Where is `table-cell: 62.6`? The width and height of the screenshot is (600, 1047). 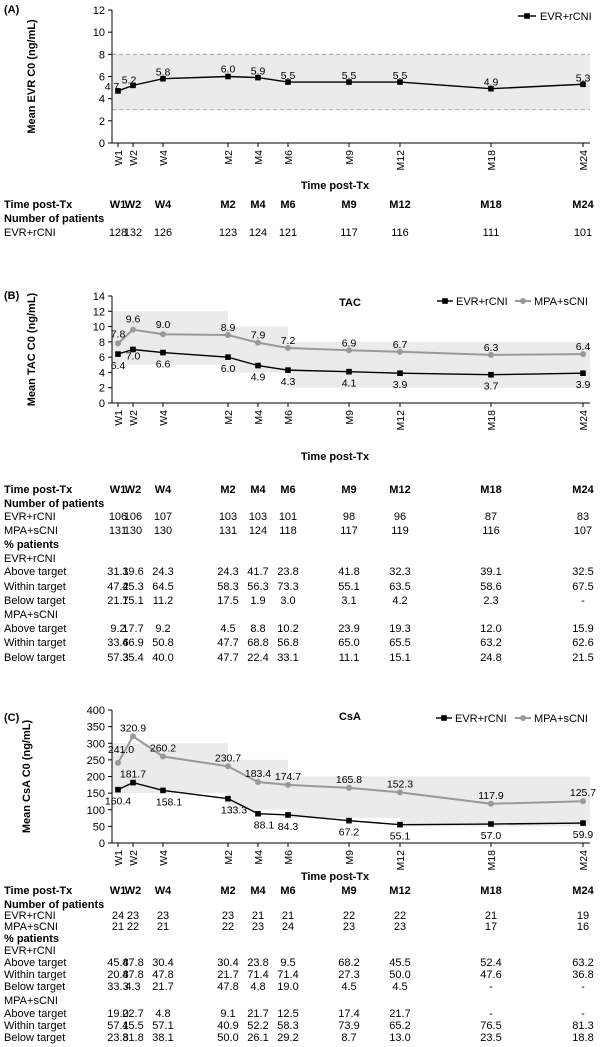 table-cell: 62.6 is located at coordinates (582, 643).